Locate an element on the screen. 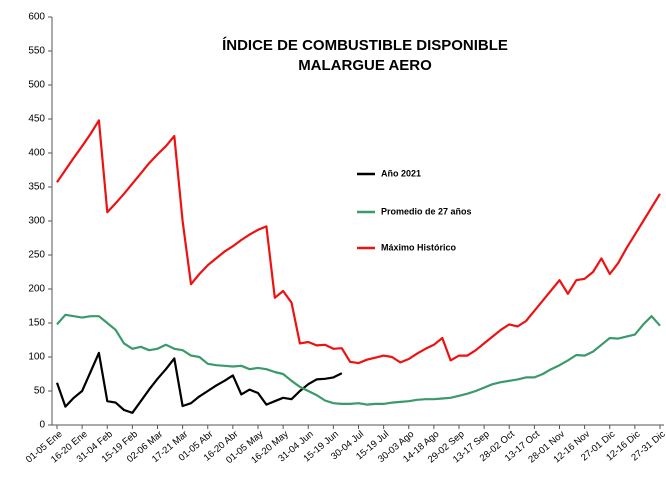  chart-title: ÍNDICE DE COMBUSTIBLE DISPONIBLE is located at coordinates (365, 45).